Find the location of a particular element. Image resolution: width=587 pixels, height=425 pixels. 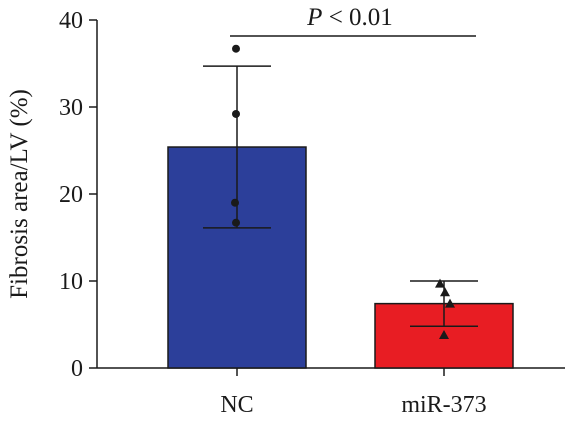

p-threshold: < 0.01 is located at coordinates (357, 17).